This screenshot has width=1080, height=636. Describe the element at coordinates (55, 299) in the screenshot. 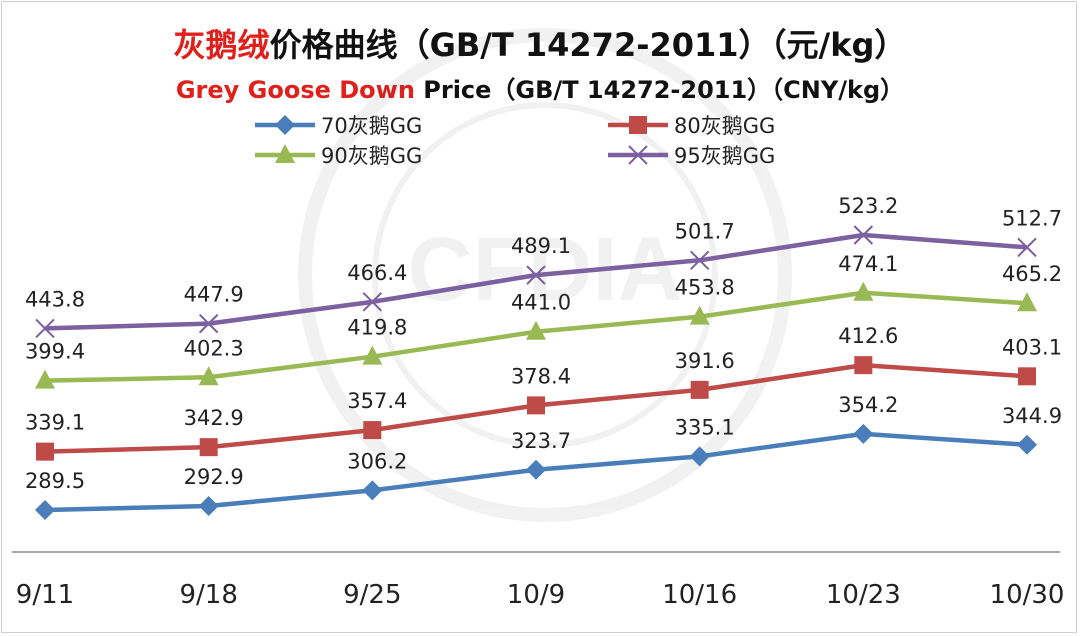

I see `data-label: 443.8` at that location.